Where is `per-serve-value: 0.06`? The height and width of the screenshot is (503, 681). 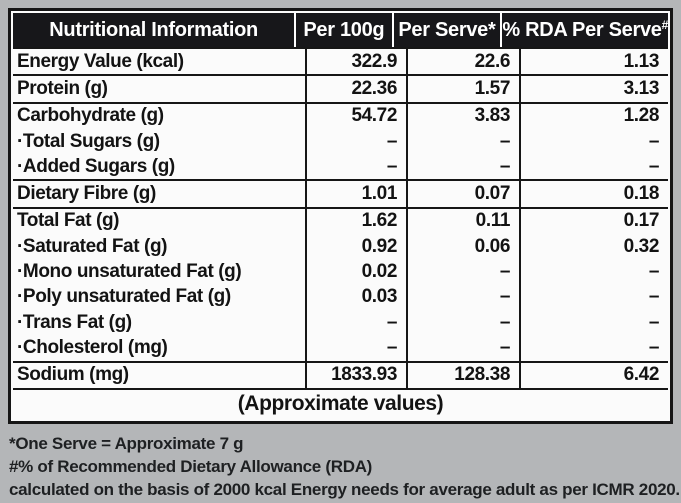 per-serve-value: 0.06 is located at coordinates (462, 247).